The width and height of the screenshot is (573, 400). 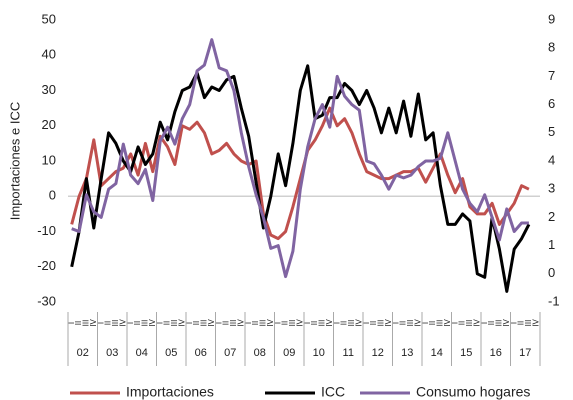 What do you see at coordinates (473, 392) in the screenshot?
I see `legend-label: Consumo hogares` at bounding box center [473, 392].